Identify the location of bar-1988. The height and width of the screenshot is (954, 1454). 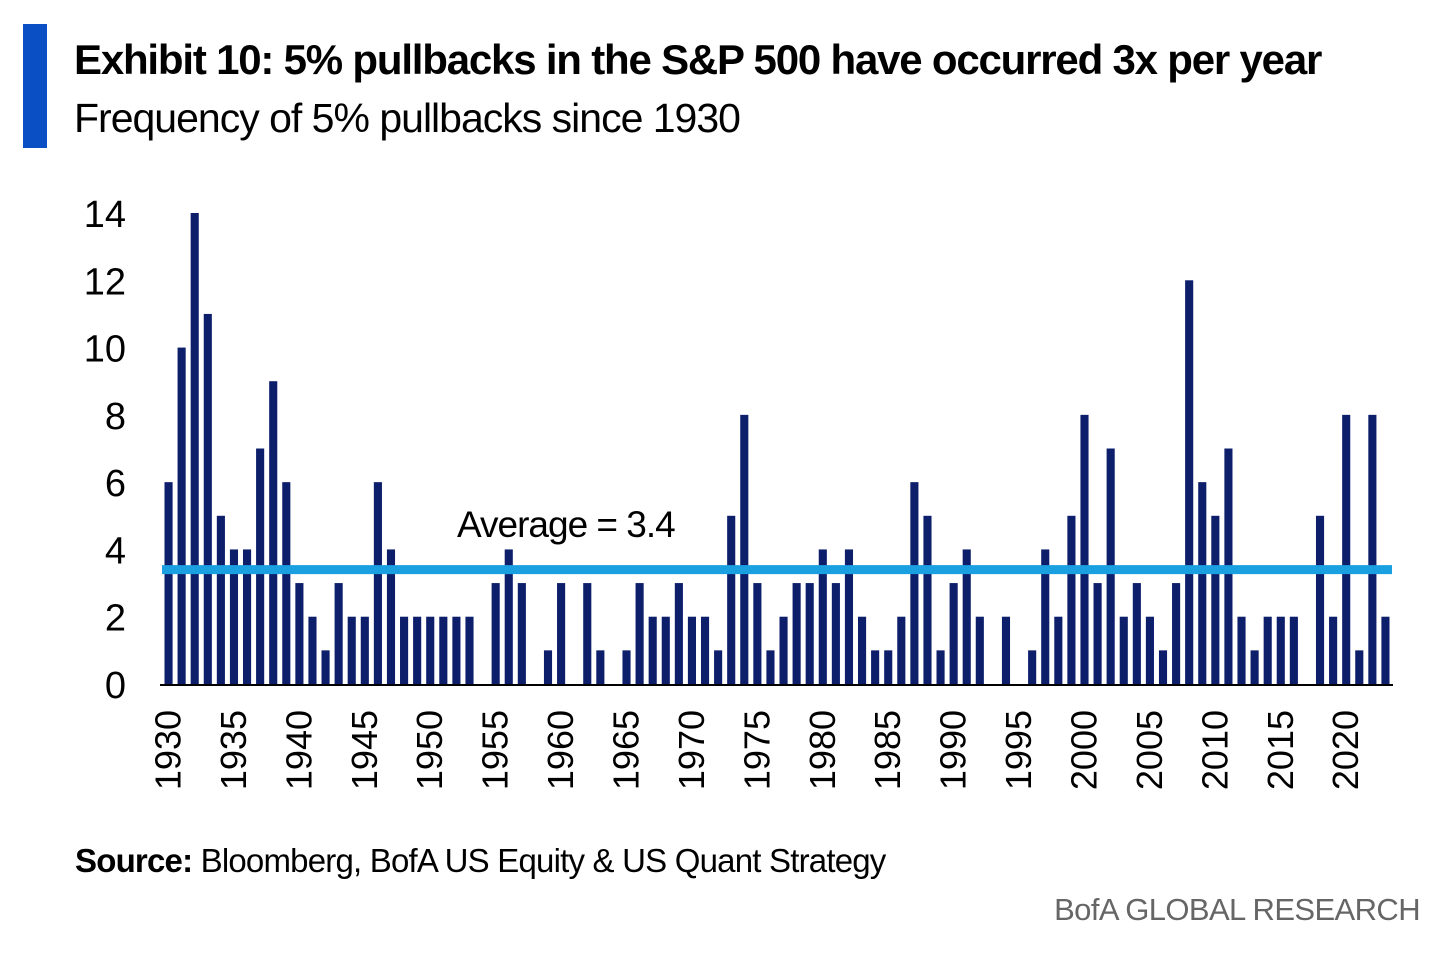
(927, 599).